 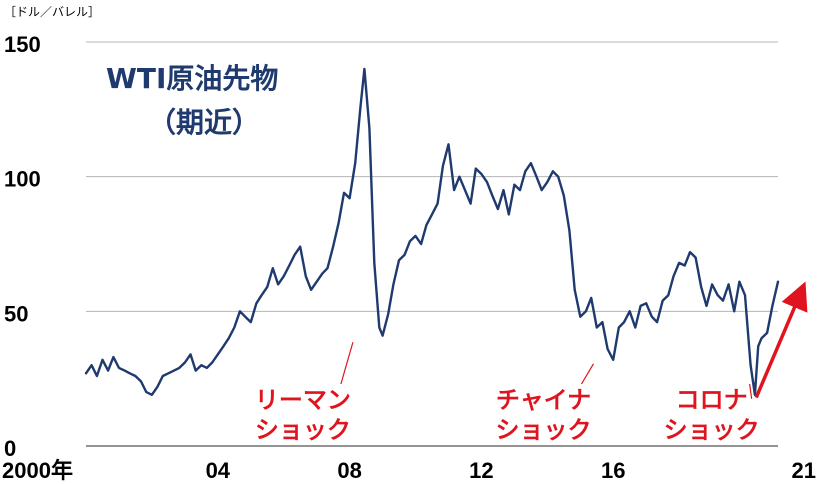 What do you see at coordinates (22, 179) in the screenshot?
I see `y-tick-label-100: 100` at bounding box center [22, 179].